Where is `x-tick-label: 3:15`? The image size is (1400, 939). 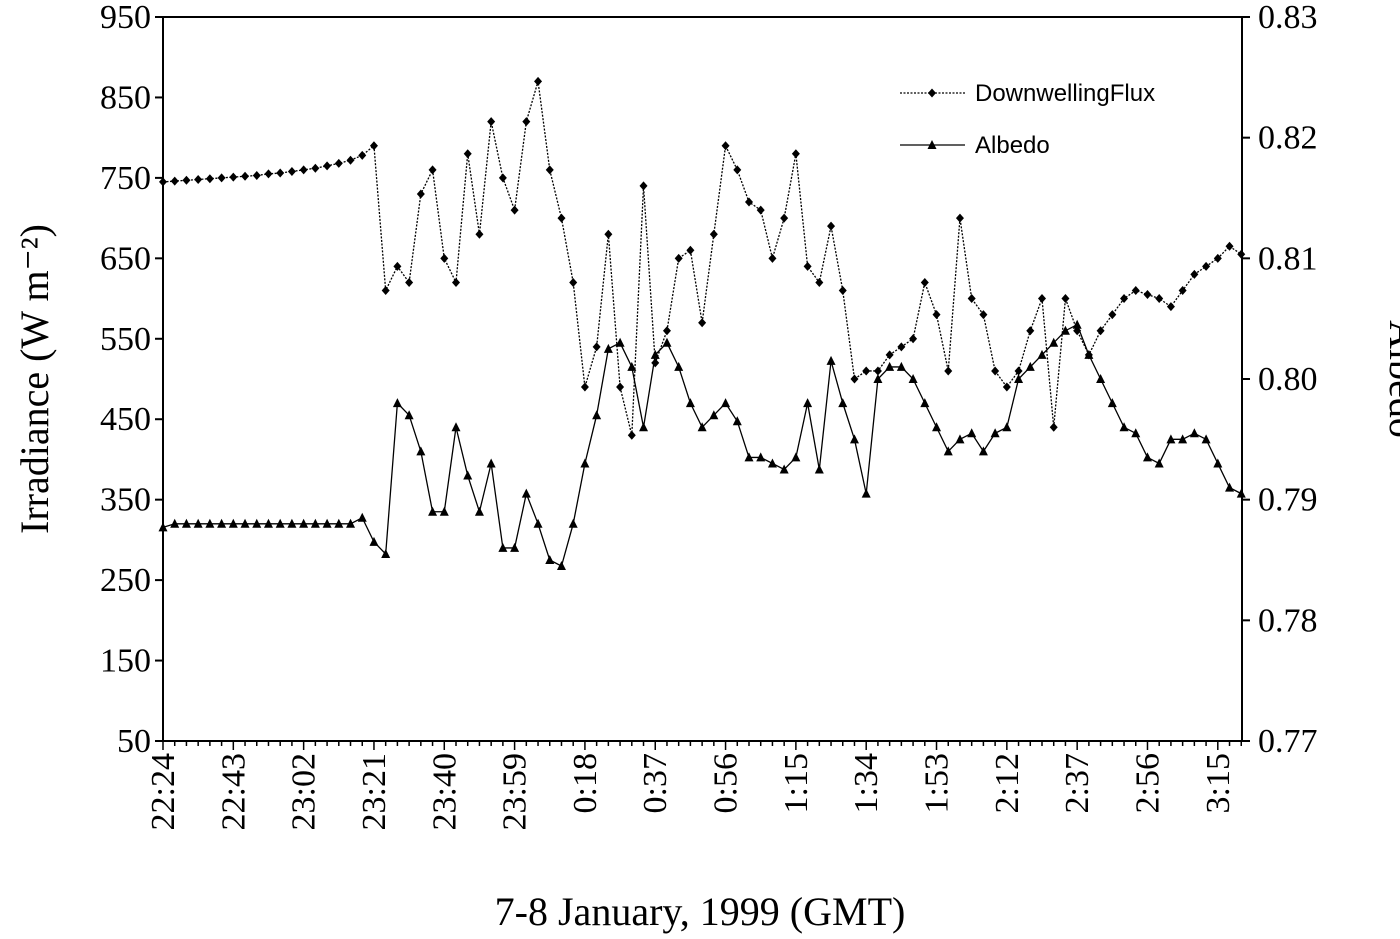
x-tick-label: 3:15 is located at coordinates (1218, 783).